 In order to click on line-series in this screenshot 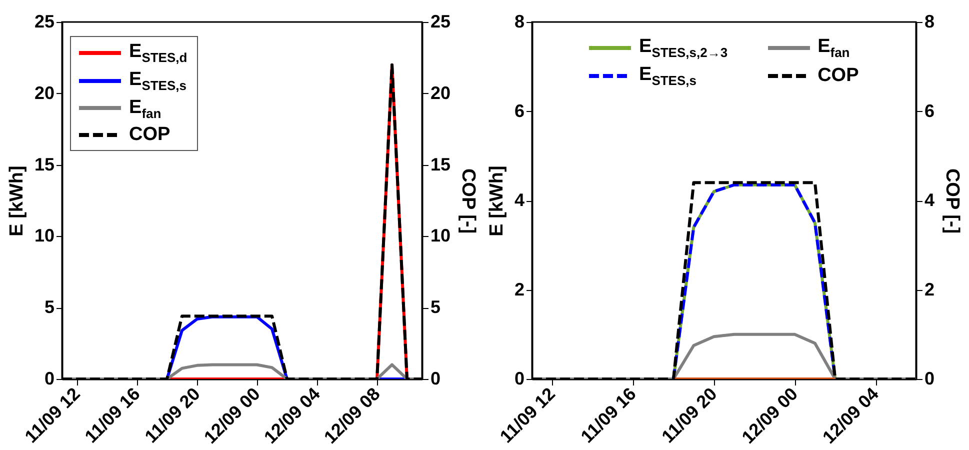, I will do `click(754, 281)`.